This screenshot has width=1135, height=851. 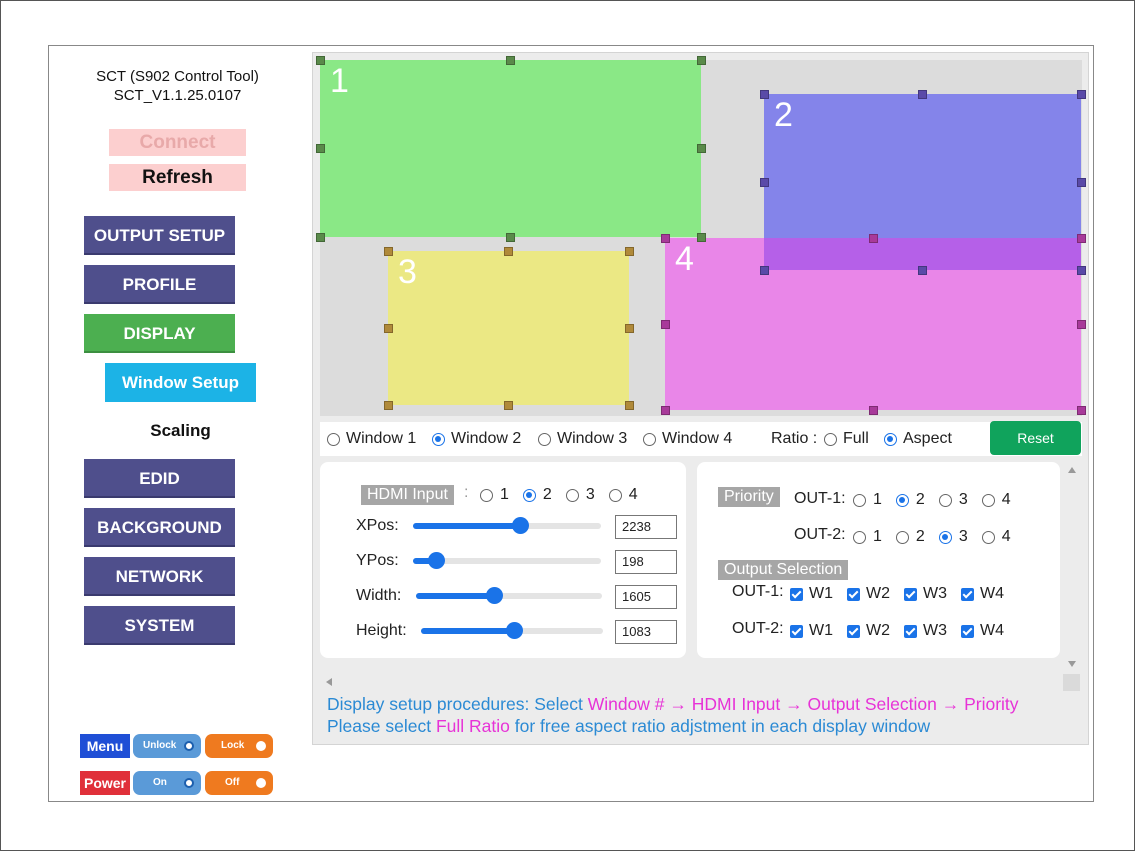 I want to click on out1-w2-checkbox: W2, so click(x=868, y=594).